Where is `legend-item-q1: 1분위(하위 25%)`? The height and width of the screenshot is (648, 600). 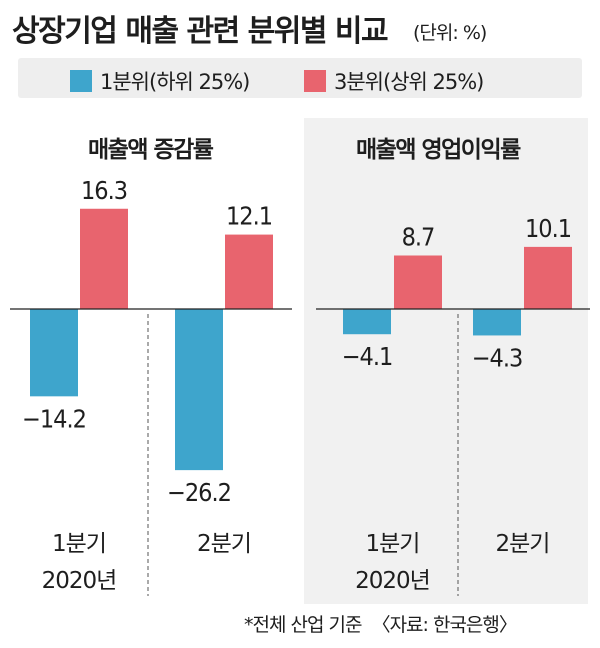 legend-item-q1: 1분위(하위 25%) is located at coordinates (160, 80).